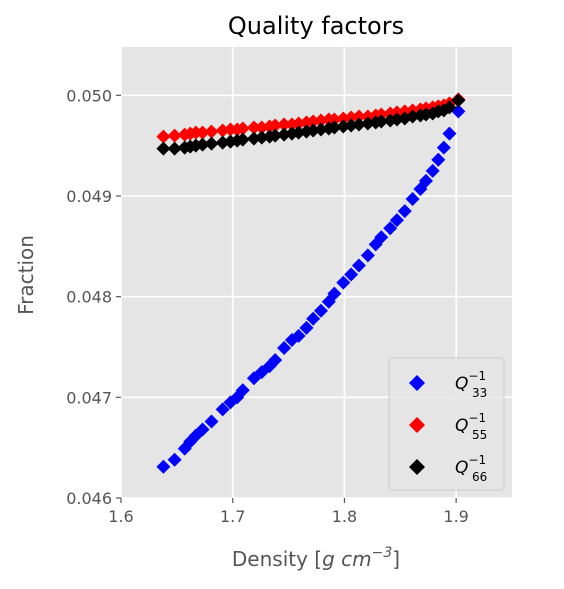  I want to click on x-axis-label-sup: −3, so click(382, 553).